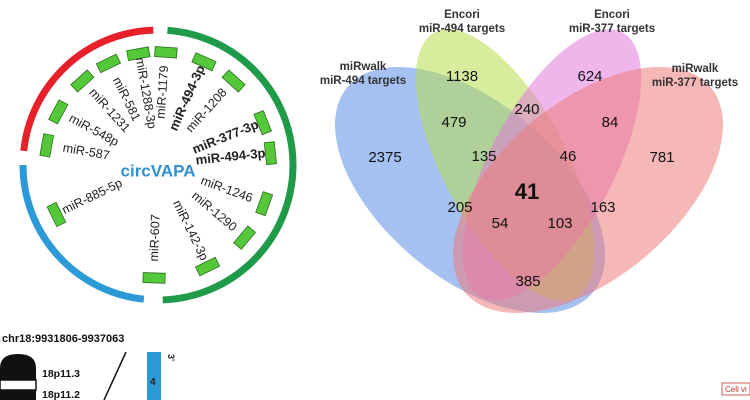  Describe the element at coordinates (61, 374) in the screenshot. I see `band-label-1: 18p11.3` at that location.